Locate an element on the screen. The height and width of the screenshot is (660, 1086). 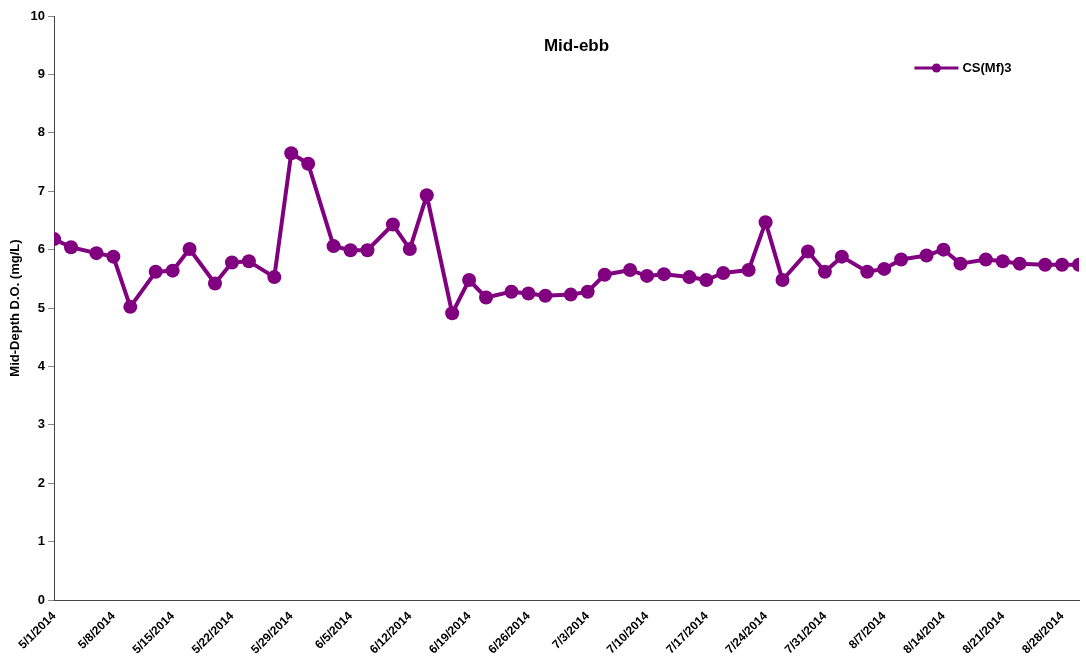
y-tick-label: 2 is located at coordinates (41, 482).